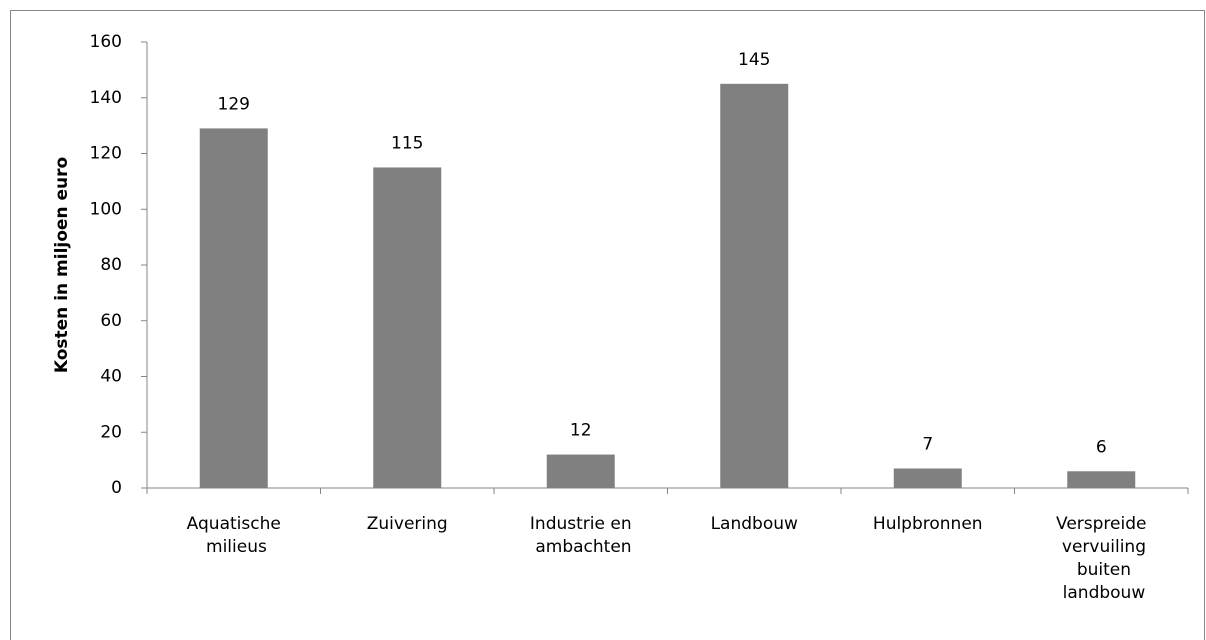 The width and height of the screenshot is (1206, 640). Describe the element at coordinates (111, 265) in the screenshot. I see `y-tick-label: 80` at that location.